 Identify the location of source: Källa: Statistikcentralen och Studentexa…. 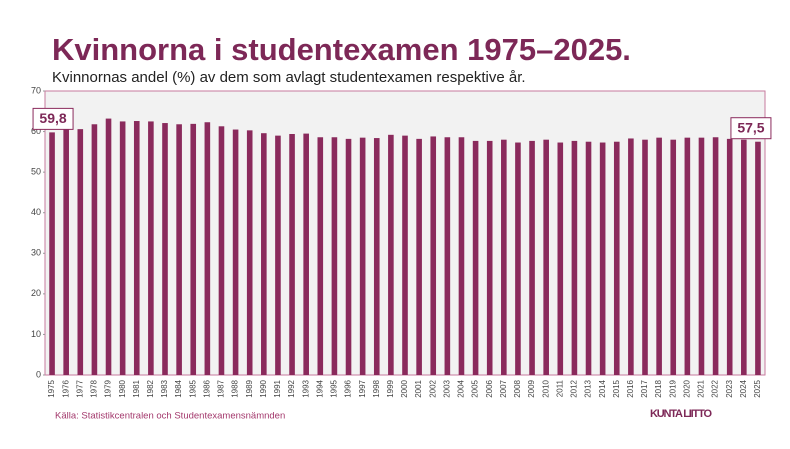
(170, 416).